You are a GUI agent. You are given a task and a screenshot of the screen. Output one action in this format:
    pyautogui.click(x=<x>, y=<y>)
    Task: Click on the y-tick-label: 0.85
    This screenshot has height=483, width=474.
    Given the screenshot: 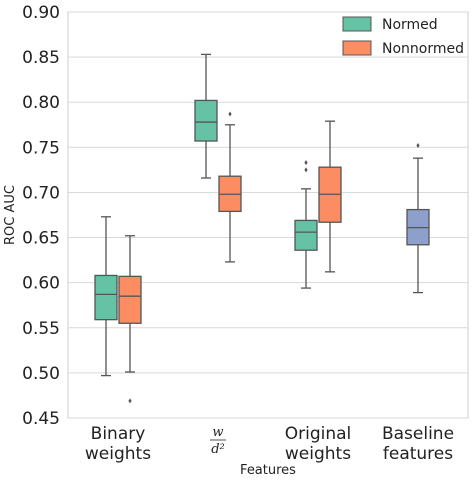 What is the action you would take?
    pyautogui.click(x=41, y=58)
    